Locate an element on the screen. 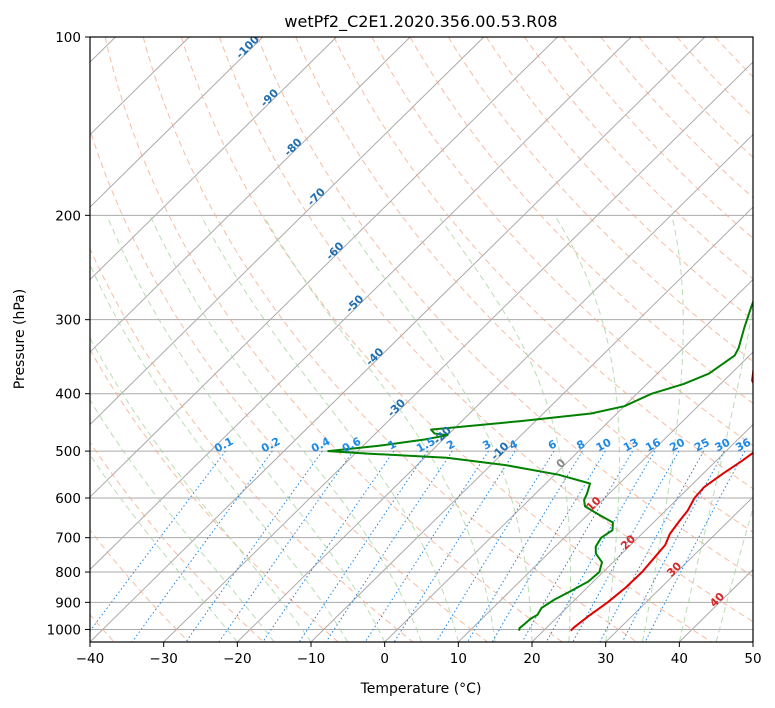 Image resolution: width=775 pixels, height=708 pixels. x-tick-label: −30 is located at coordinates (163, 659).